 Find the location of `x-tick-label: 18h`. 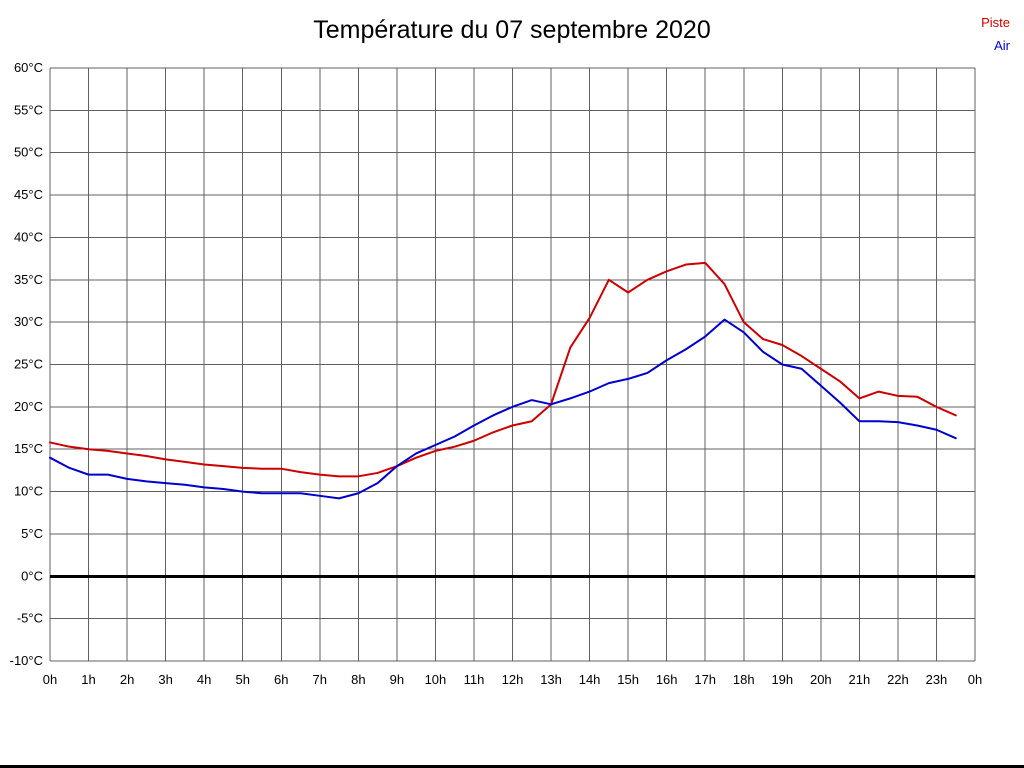

x-tick-label: 18h is located at coordinates (744, 679).